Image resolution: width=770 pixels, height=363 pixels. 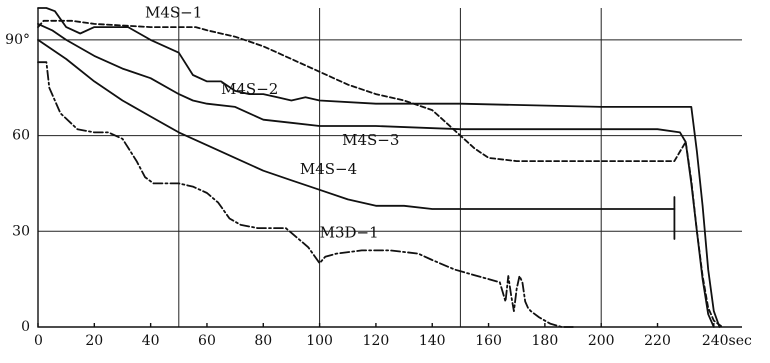 What do you see at coordinates (545, 341) in the screenshot?
I see `x-tick-label: 180` at bounding box center [545, 341].